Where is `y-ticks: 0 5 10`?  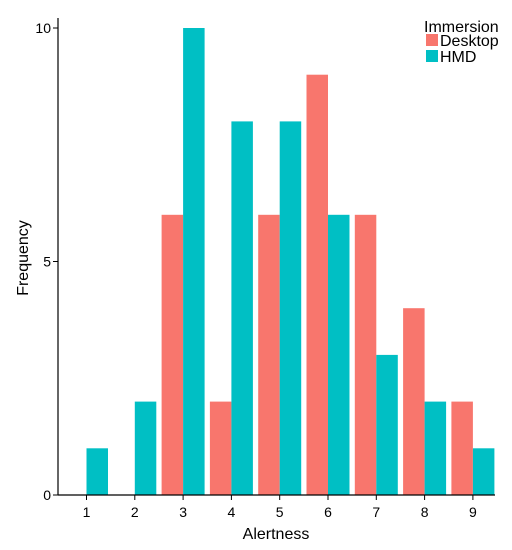 y-ticks: 0 5 10 is located at coordinates (46, 261).